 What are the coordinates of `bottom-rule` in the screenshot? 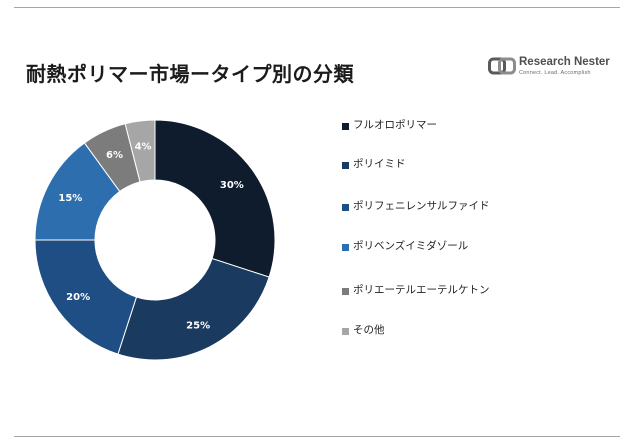 It's located at (317, 436).